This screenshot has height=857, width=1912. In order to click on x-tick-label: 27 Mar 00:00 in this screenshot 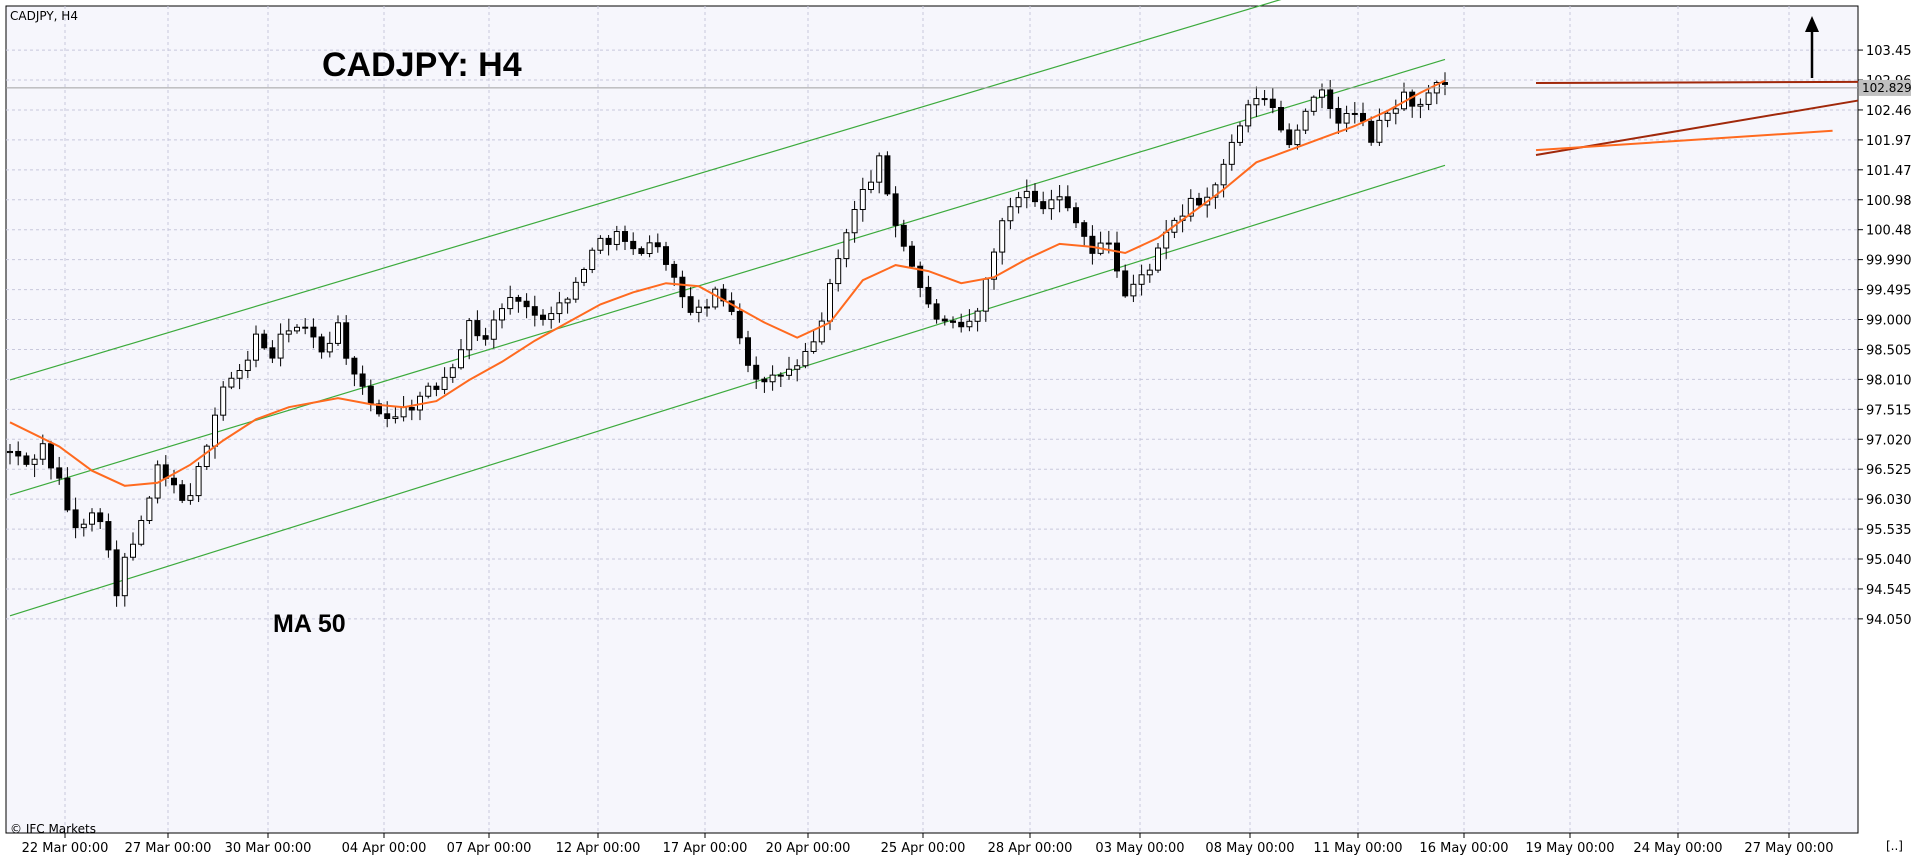, I will do `click(168, 848)`.